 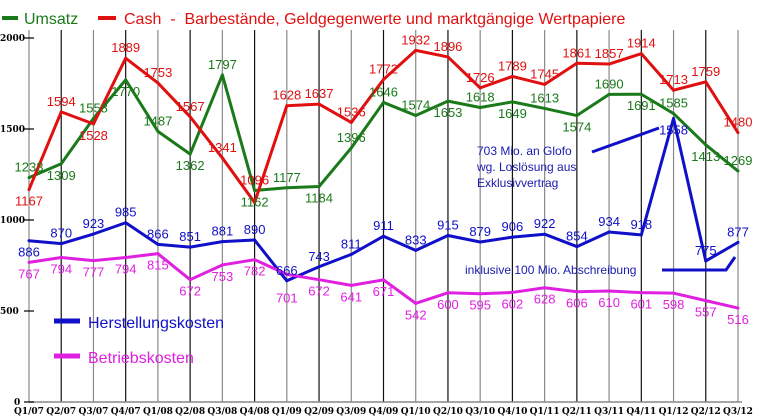 I want to click on data-label: 516, so click(x=738, y=319).